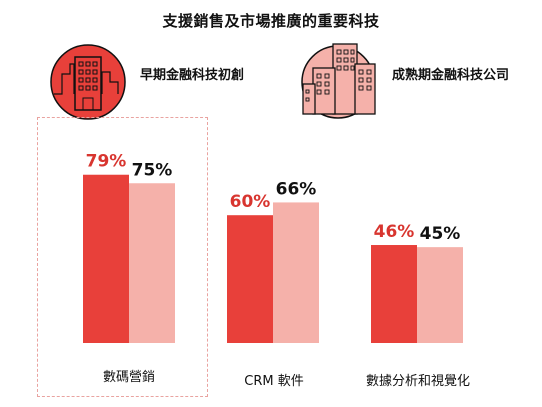 The image size is (542, 407). What do you see at coordinates (106, 162) in the screenshot?
I see `data-label-early-0: 79%` at bounding box center [106, 162].